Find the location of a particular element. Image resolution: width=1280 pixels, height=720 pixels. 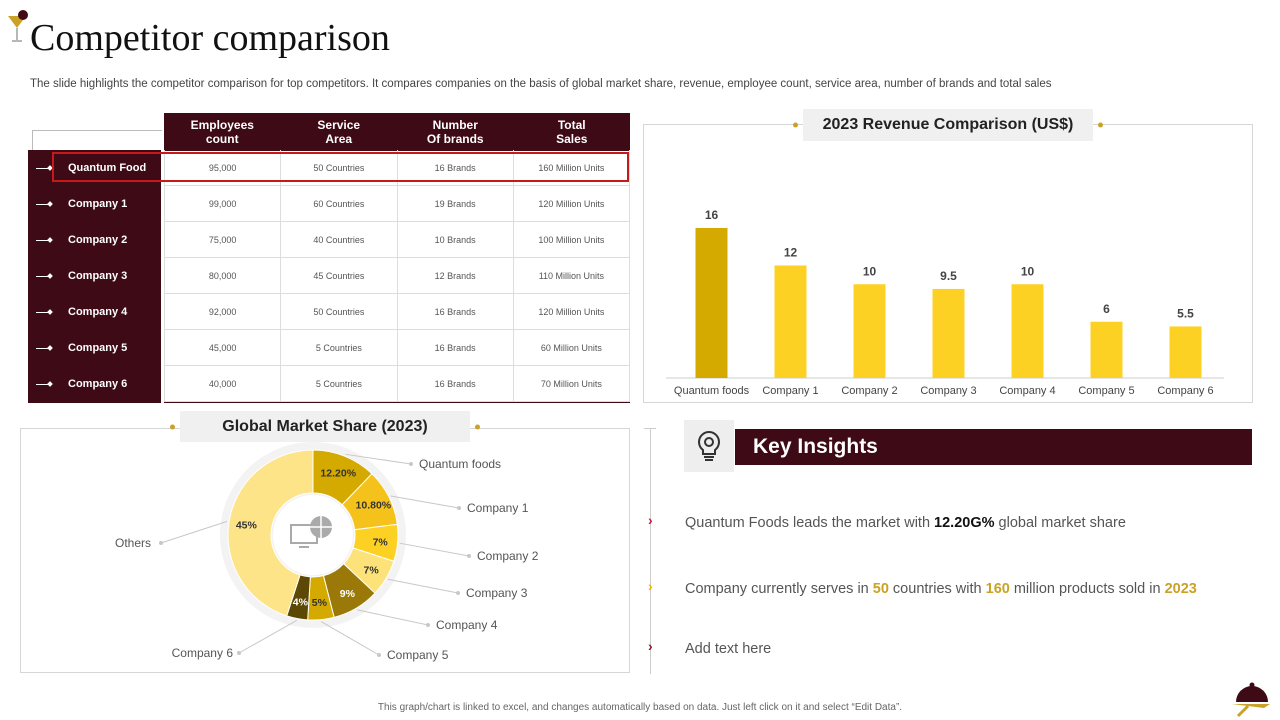

row-label: Company 4 is located at coordinates (94, 312).